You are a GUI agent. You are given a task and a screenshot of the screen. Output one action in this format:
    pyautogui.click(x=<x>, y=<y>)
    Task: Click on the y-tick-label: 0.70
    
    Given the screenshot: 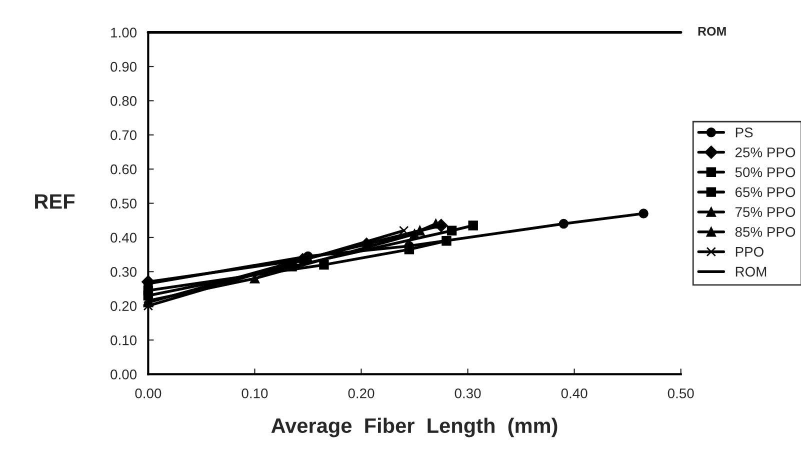 What is the action you would take?
    pyautogui.click(x=123, y=135)
    